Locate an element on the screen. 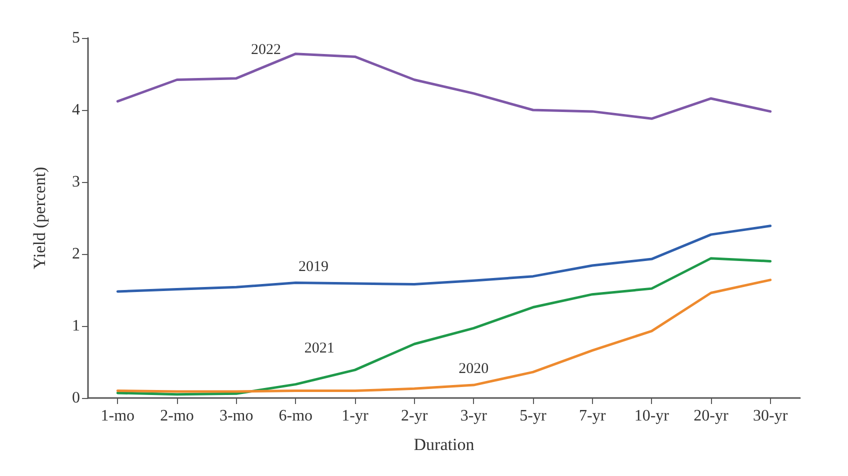  x-tick-label: 10-yr is located at coordinates (652, 416).